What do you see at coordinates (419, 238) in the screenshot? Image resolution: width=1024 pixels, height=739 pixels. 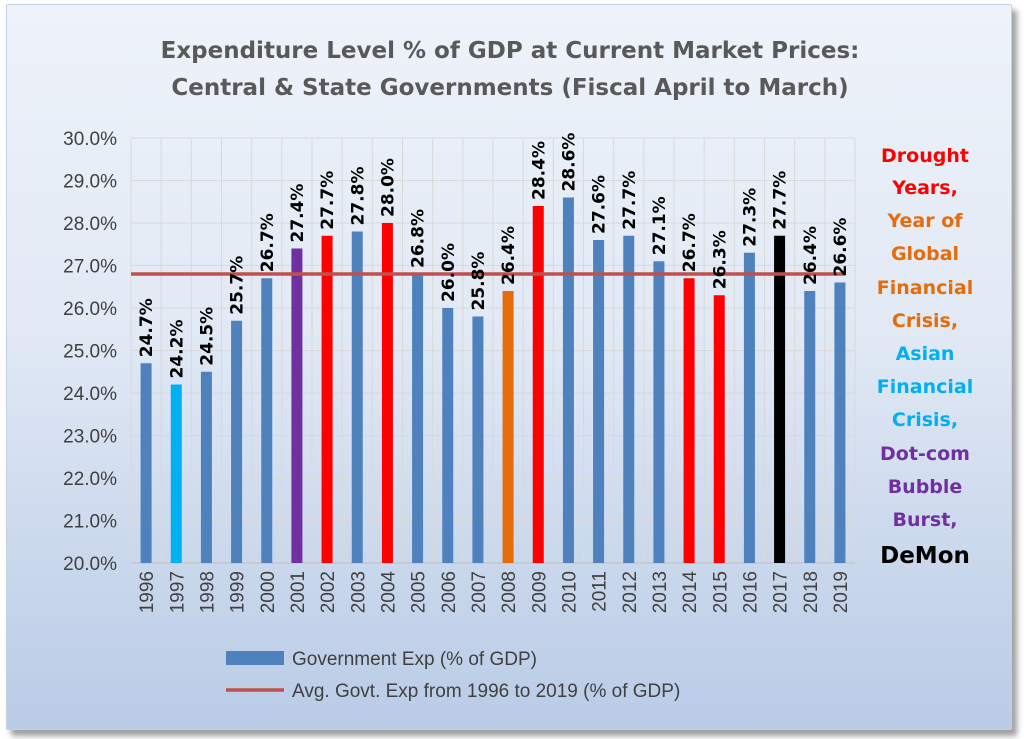 I see `data-label-2005: 26.8%` at bounding box center [419, 238].